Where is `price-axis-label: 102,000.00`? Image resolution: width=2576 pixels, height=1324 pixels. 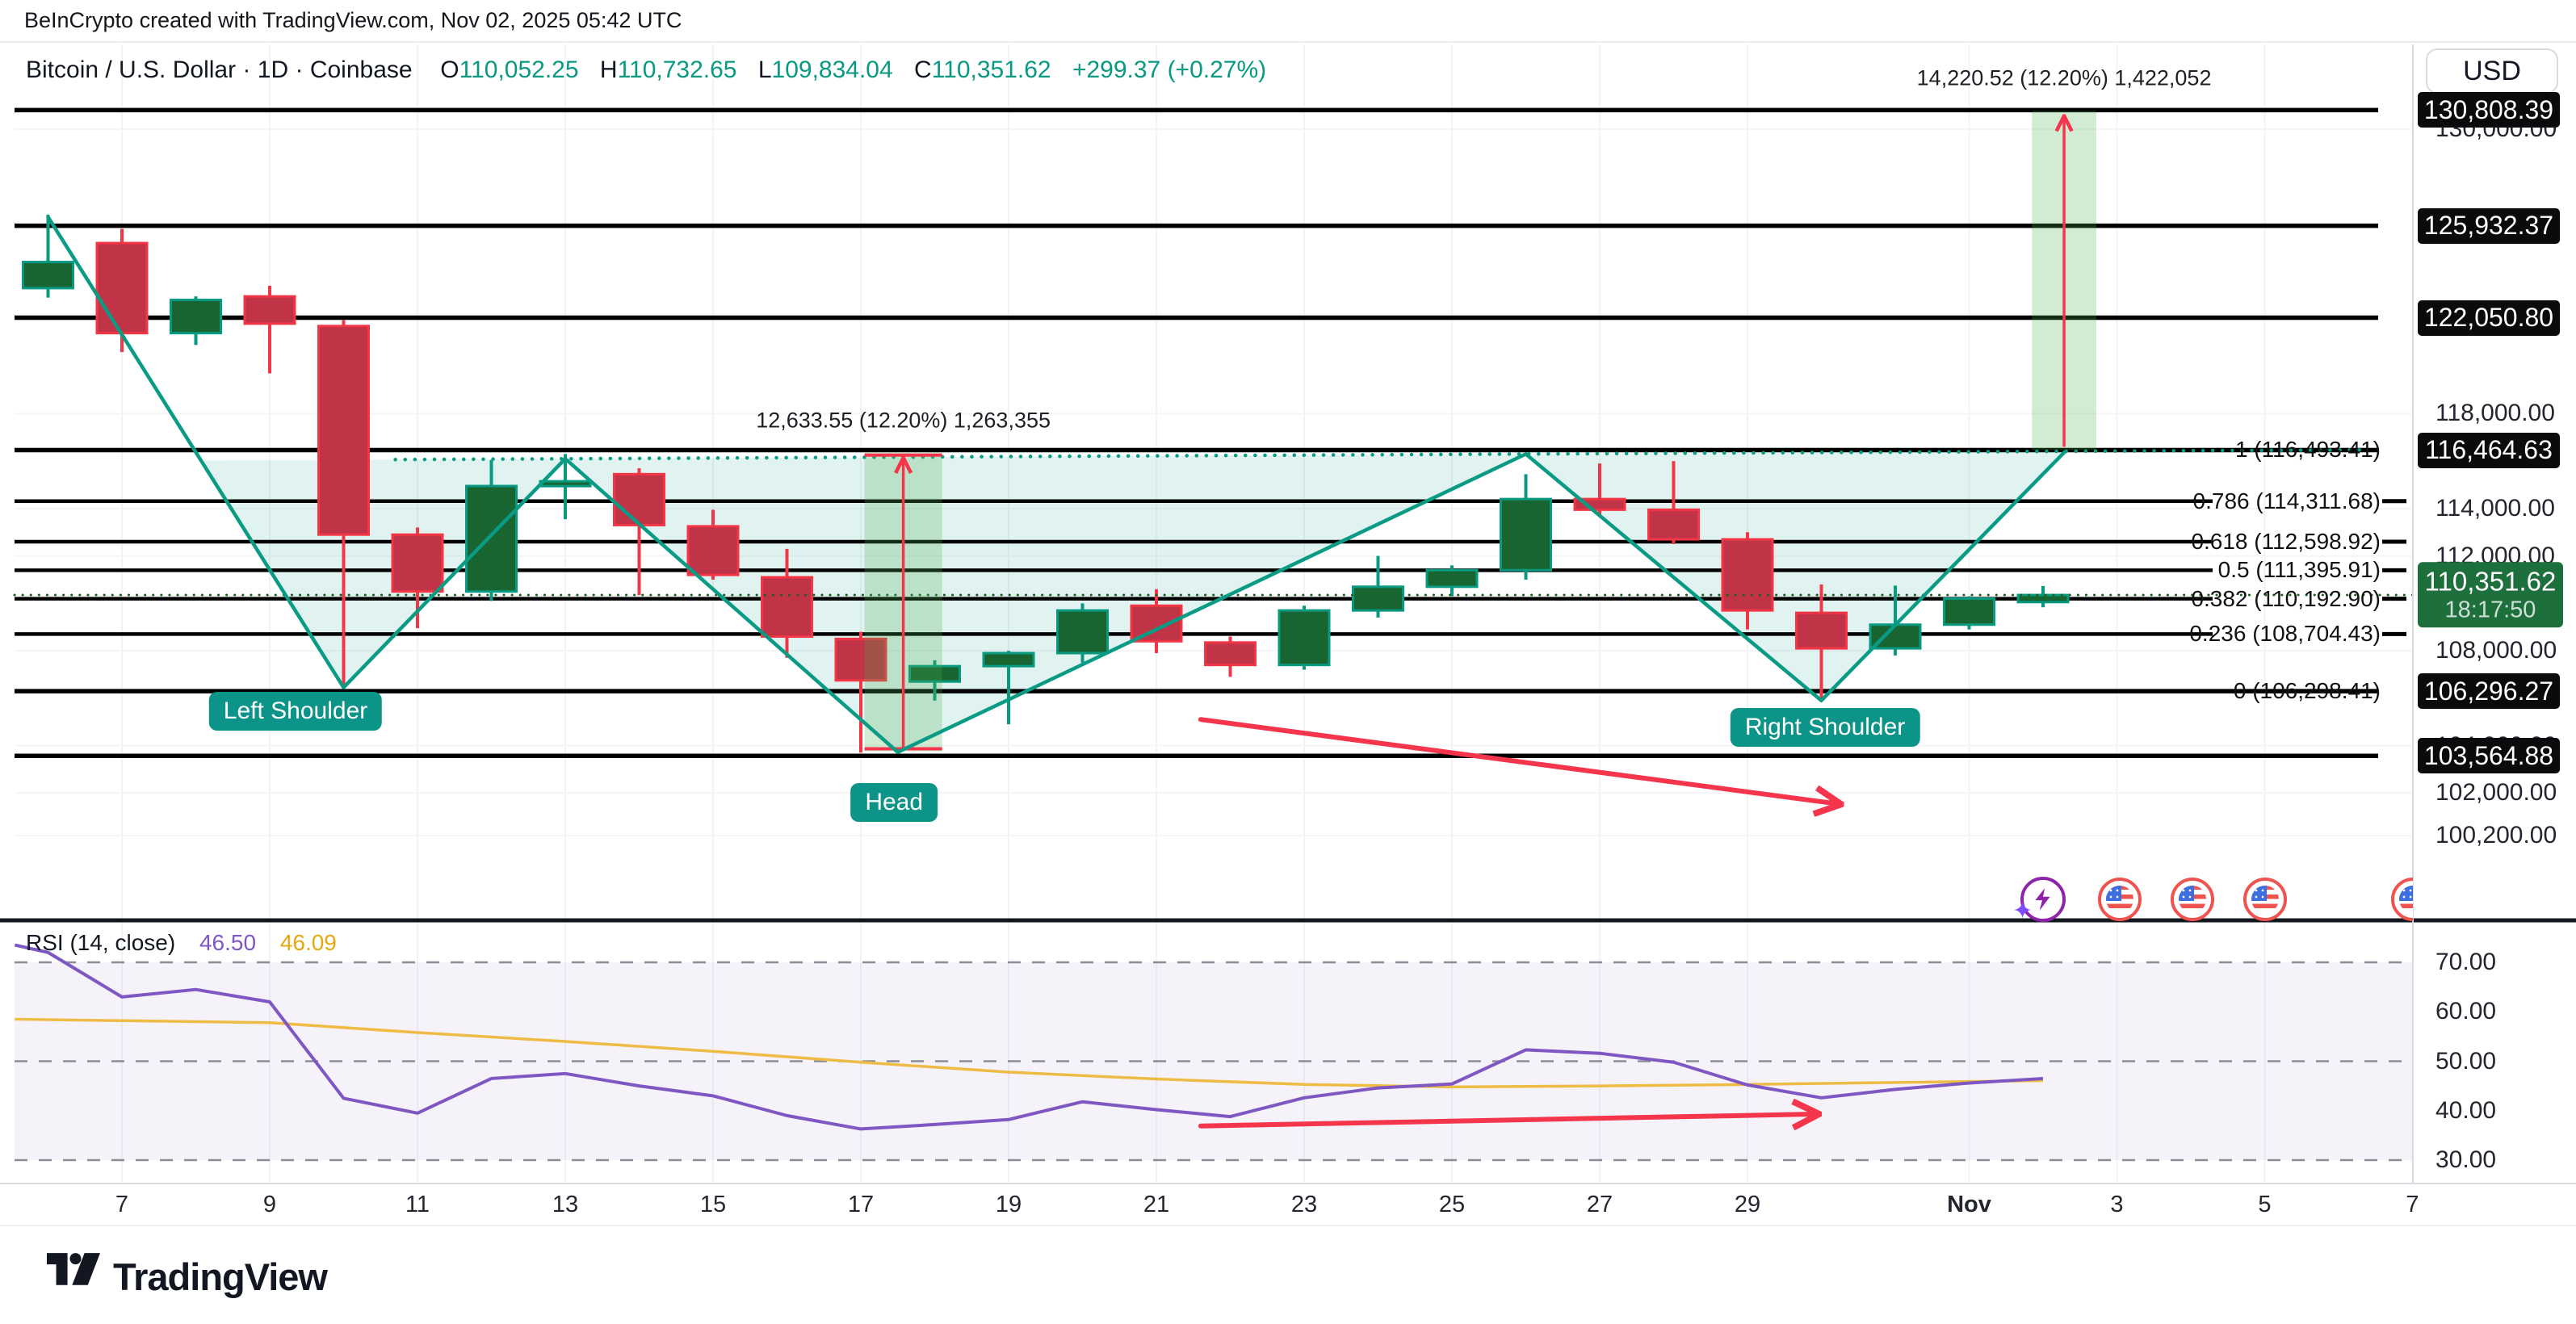 price-axis-label: 102,000.00 is located at coordinates (2496, 793).